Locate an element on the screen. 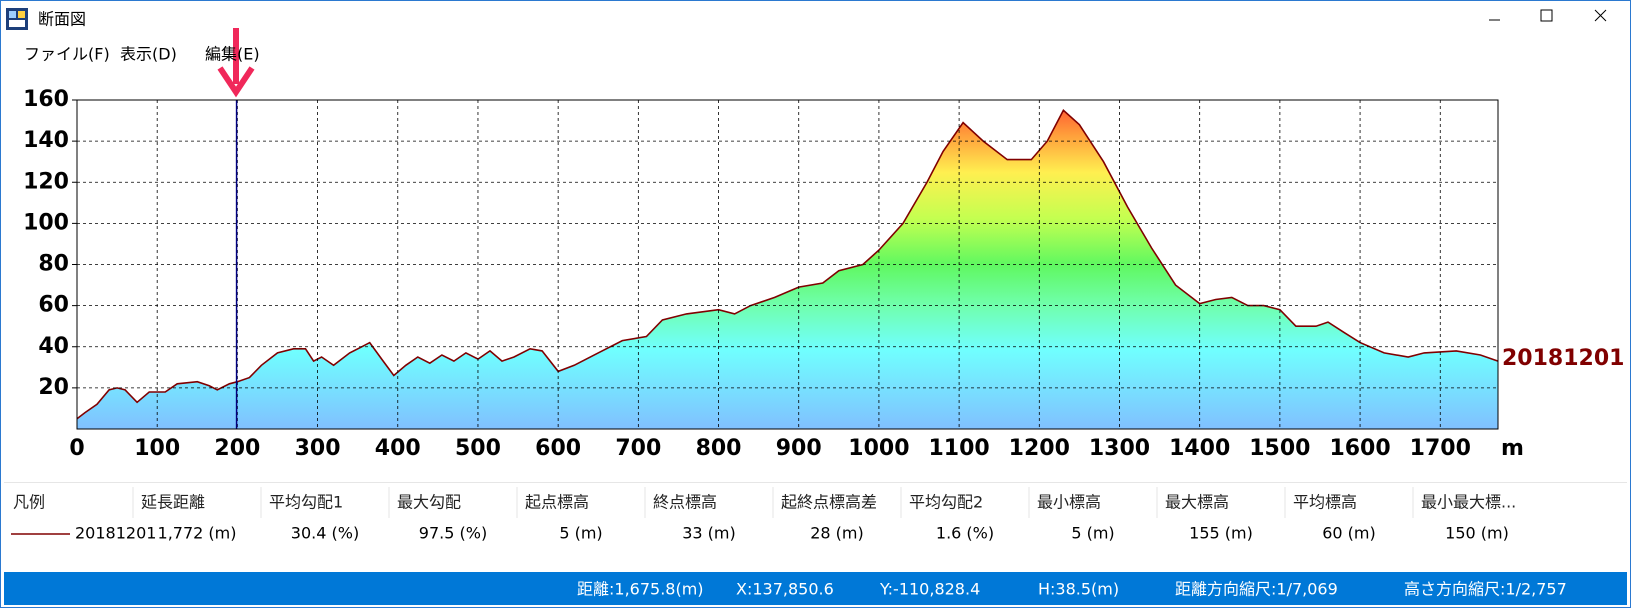 Image resolution: width=1631 pixels, height=608 pixels. x-tick-label: 1200 is located at coordinates (1039, 448).